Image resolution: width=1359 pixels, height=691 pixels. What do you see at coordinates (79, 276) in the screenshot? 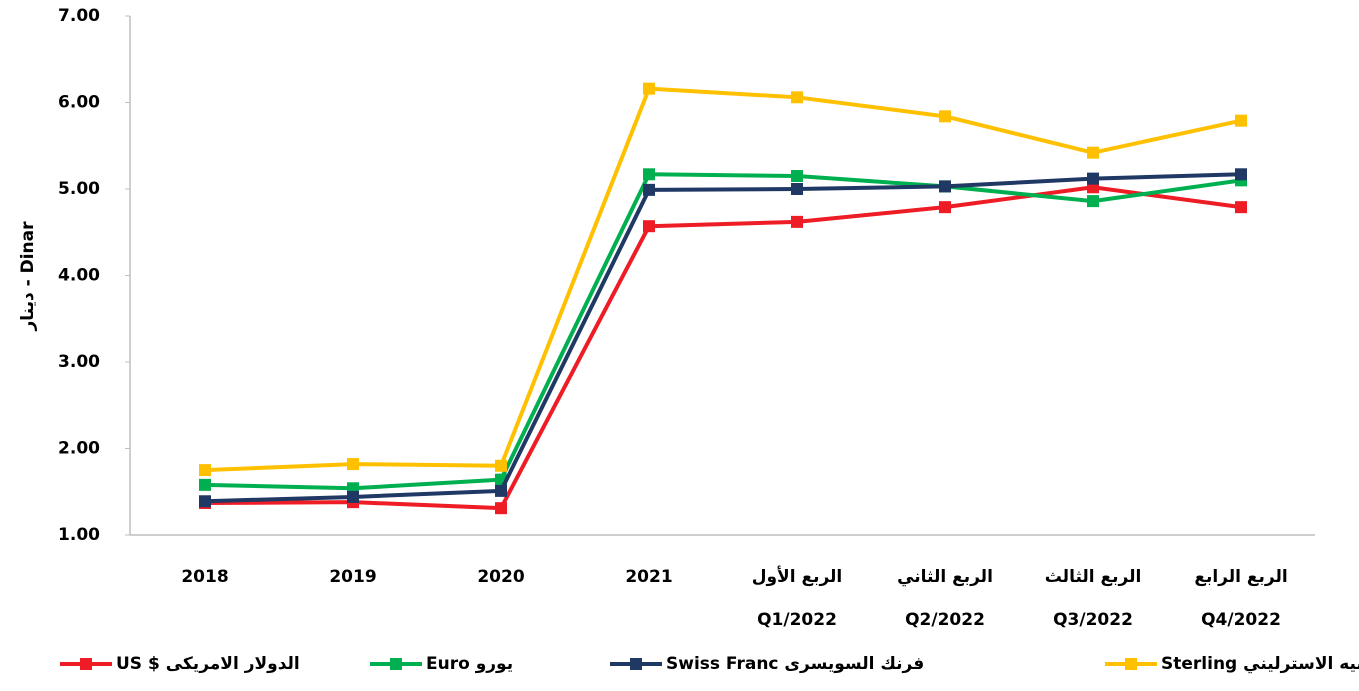
I see `y-tick-label: 4.00` at bounding box center [79, 276].